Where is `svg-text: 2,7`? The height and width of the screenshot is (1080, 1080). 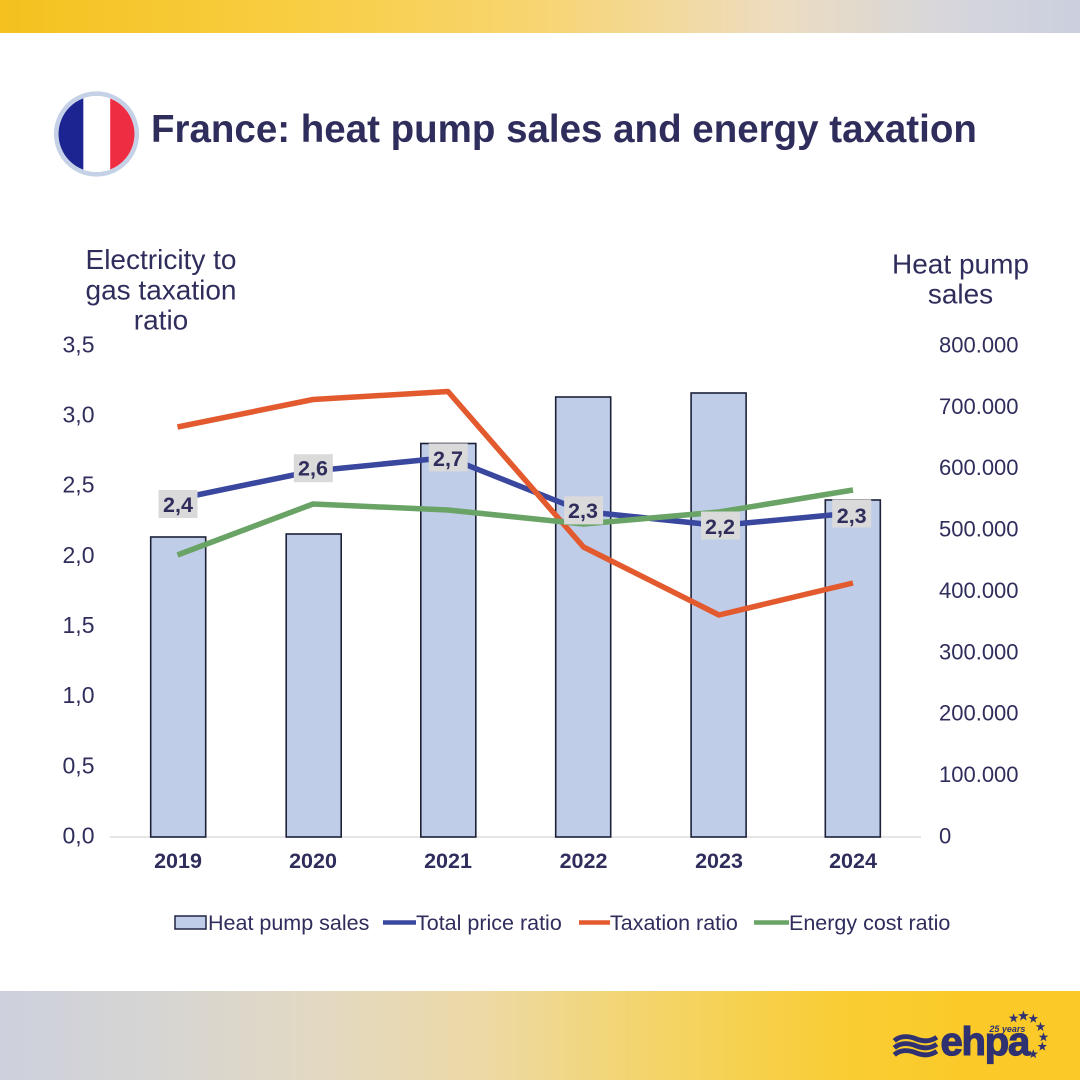
svg-text: 2,7 is located at coordinates (448, 459).